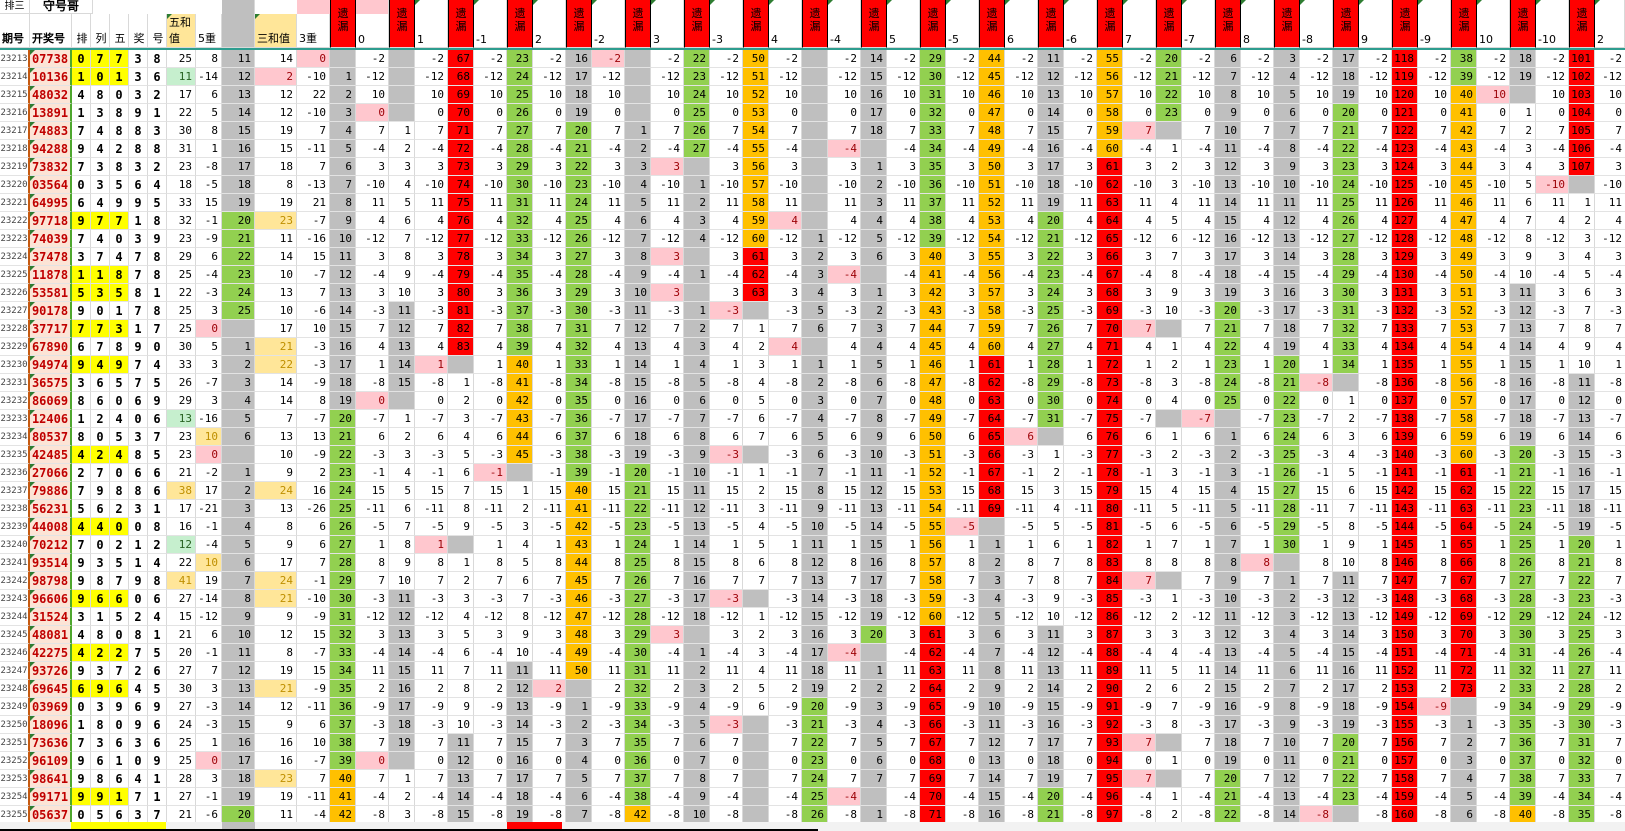 The width and height of the screenshot is (1625, 831). What do you see at coordinates (1523, 563) in the screenshot?
I see `omission-count-cell: 26` at bounding box center [1523, 563].